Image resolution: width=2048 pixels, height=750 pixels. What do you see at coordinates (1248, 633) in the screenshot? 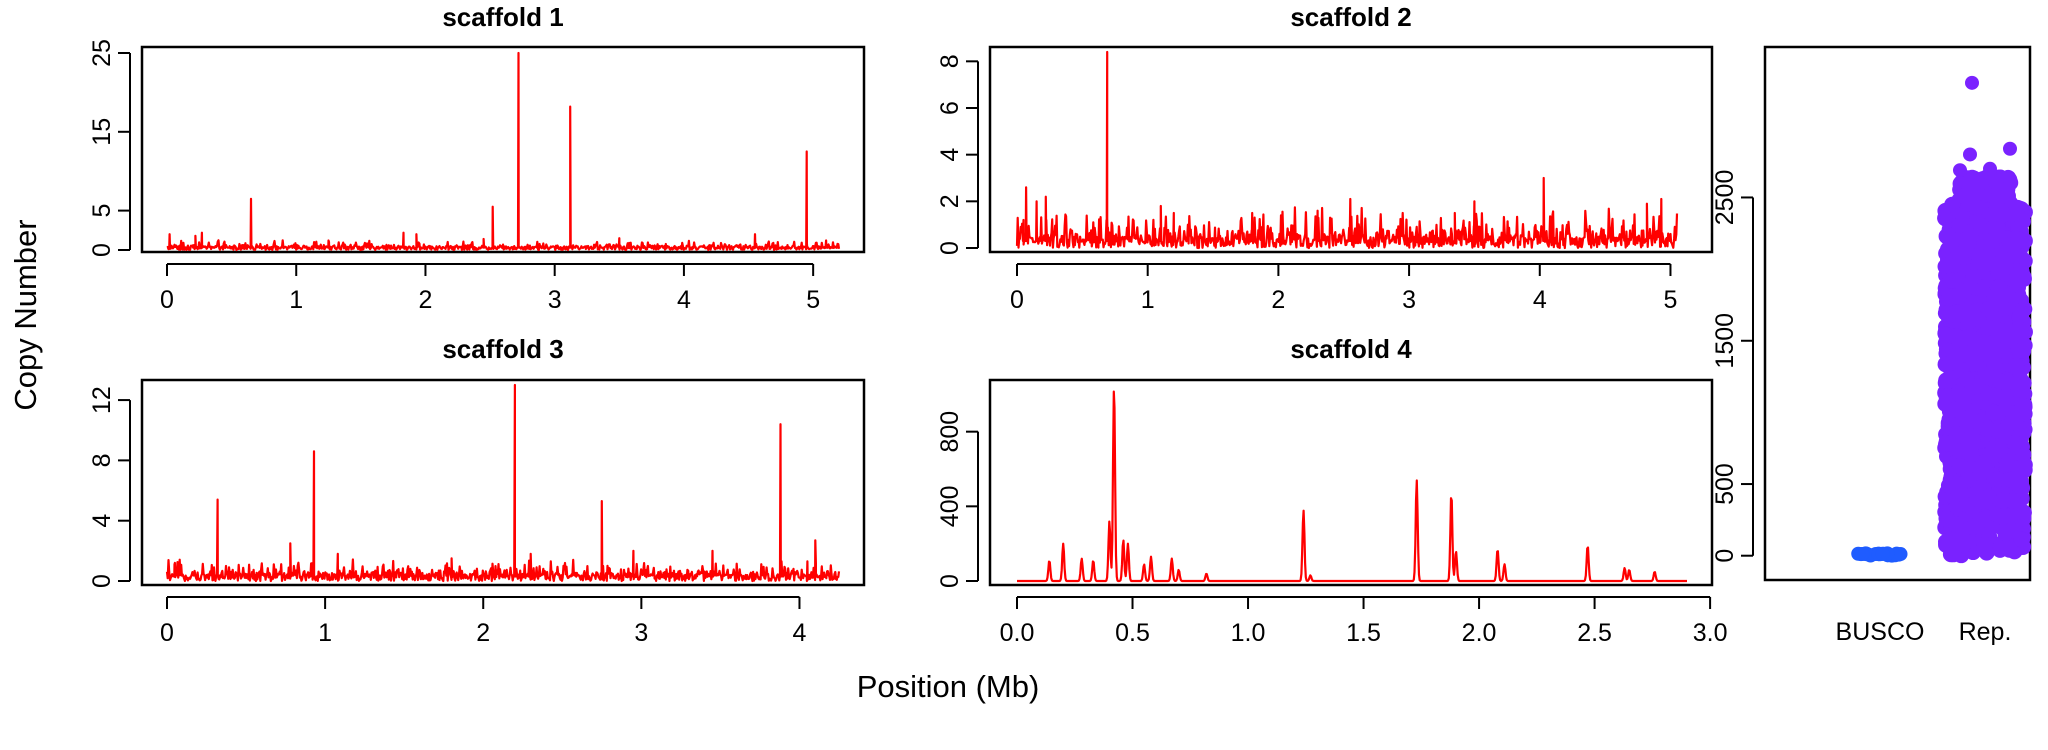
I see `x-tick-label: 1.0` at bounding box center [1248, 633].